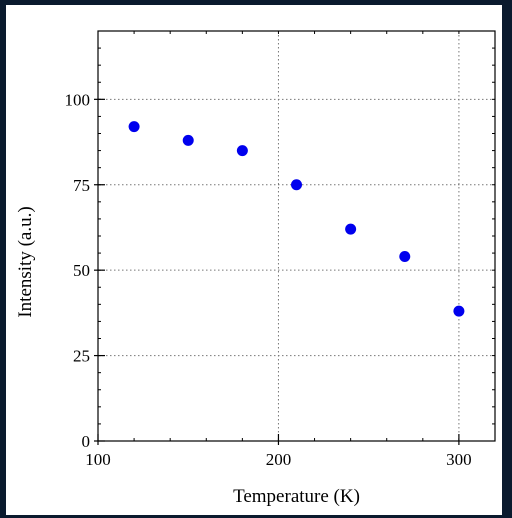 The height and width of the screenshot is (518, 512). Describe the element at coordinates (98, 459) in the screenshot. I see `x-tick-label: 100` at that location.